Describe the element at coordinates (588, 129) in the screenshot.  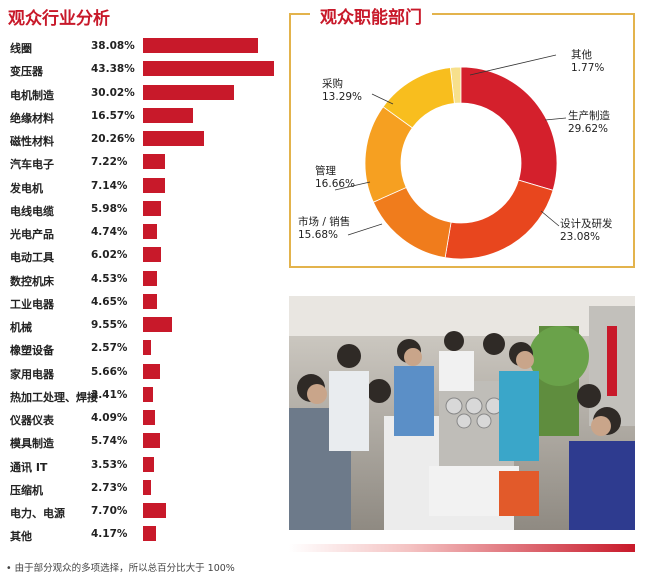
I see `slice-percent: 29.62%` at that location.